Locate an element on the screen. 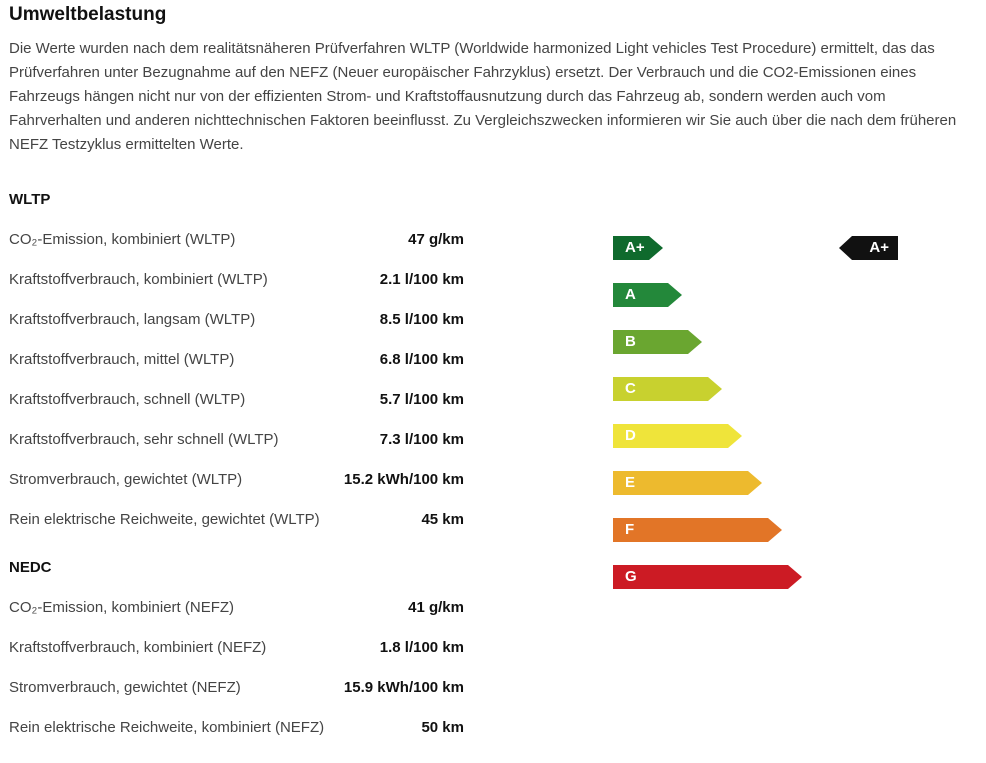 The height and width of the screenshot is (763, 986). nedc-row-value: 15.9 kWh/100 km is located at coordinates (403, 687).